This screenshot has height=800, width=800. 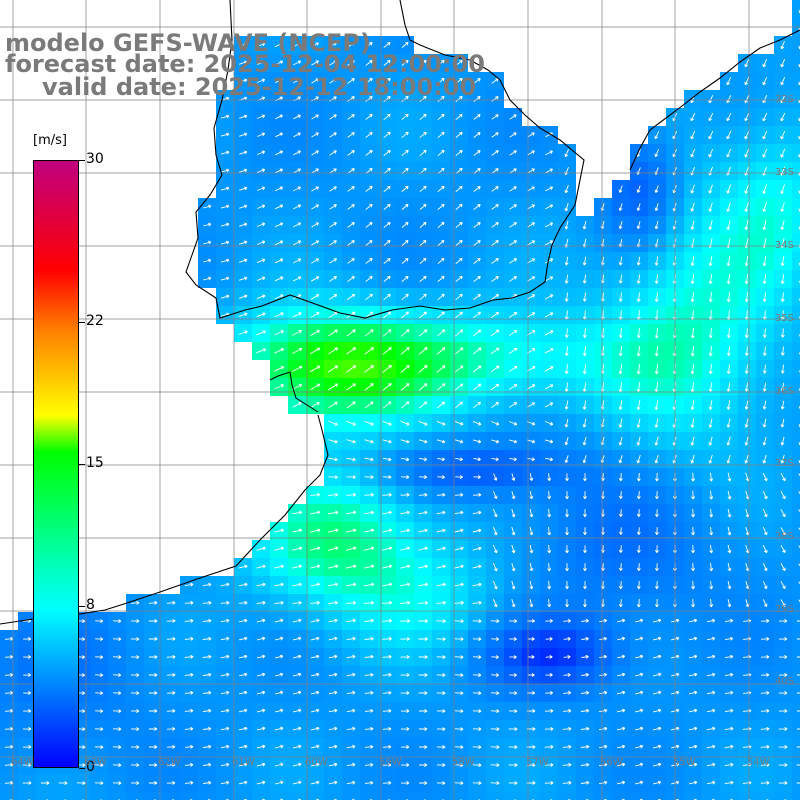 What do you see at coordinates (90, 604) in the screenshot?
I see `colorbar-tick-8: 8` at bounding box center [90, 604].